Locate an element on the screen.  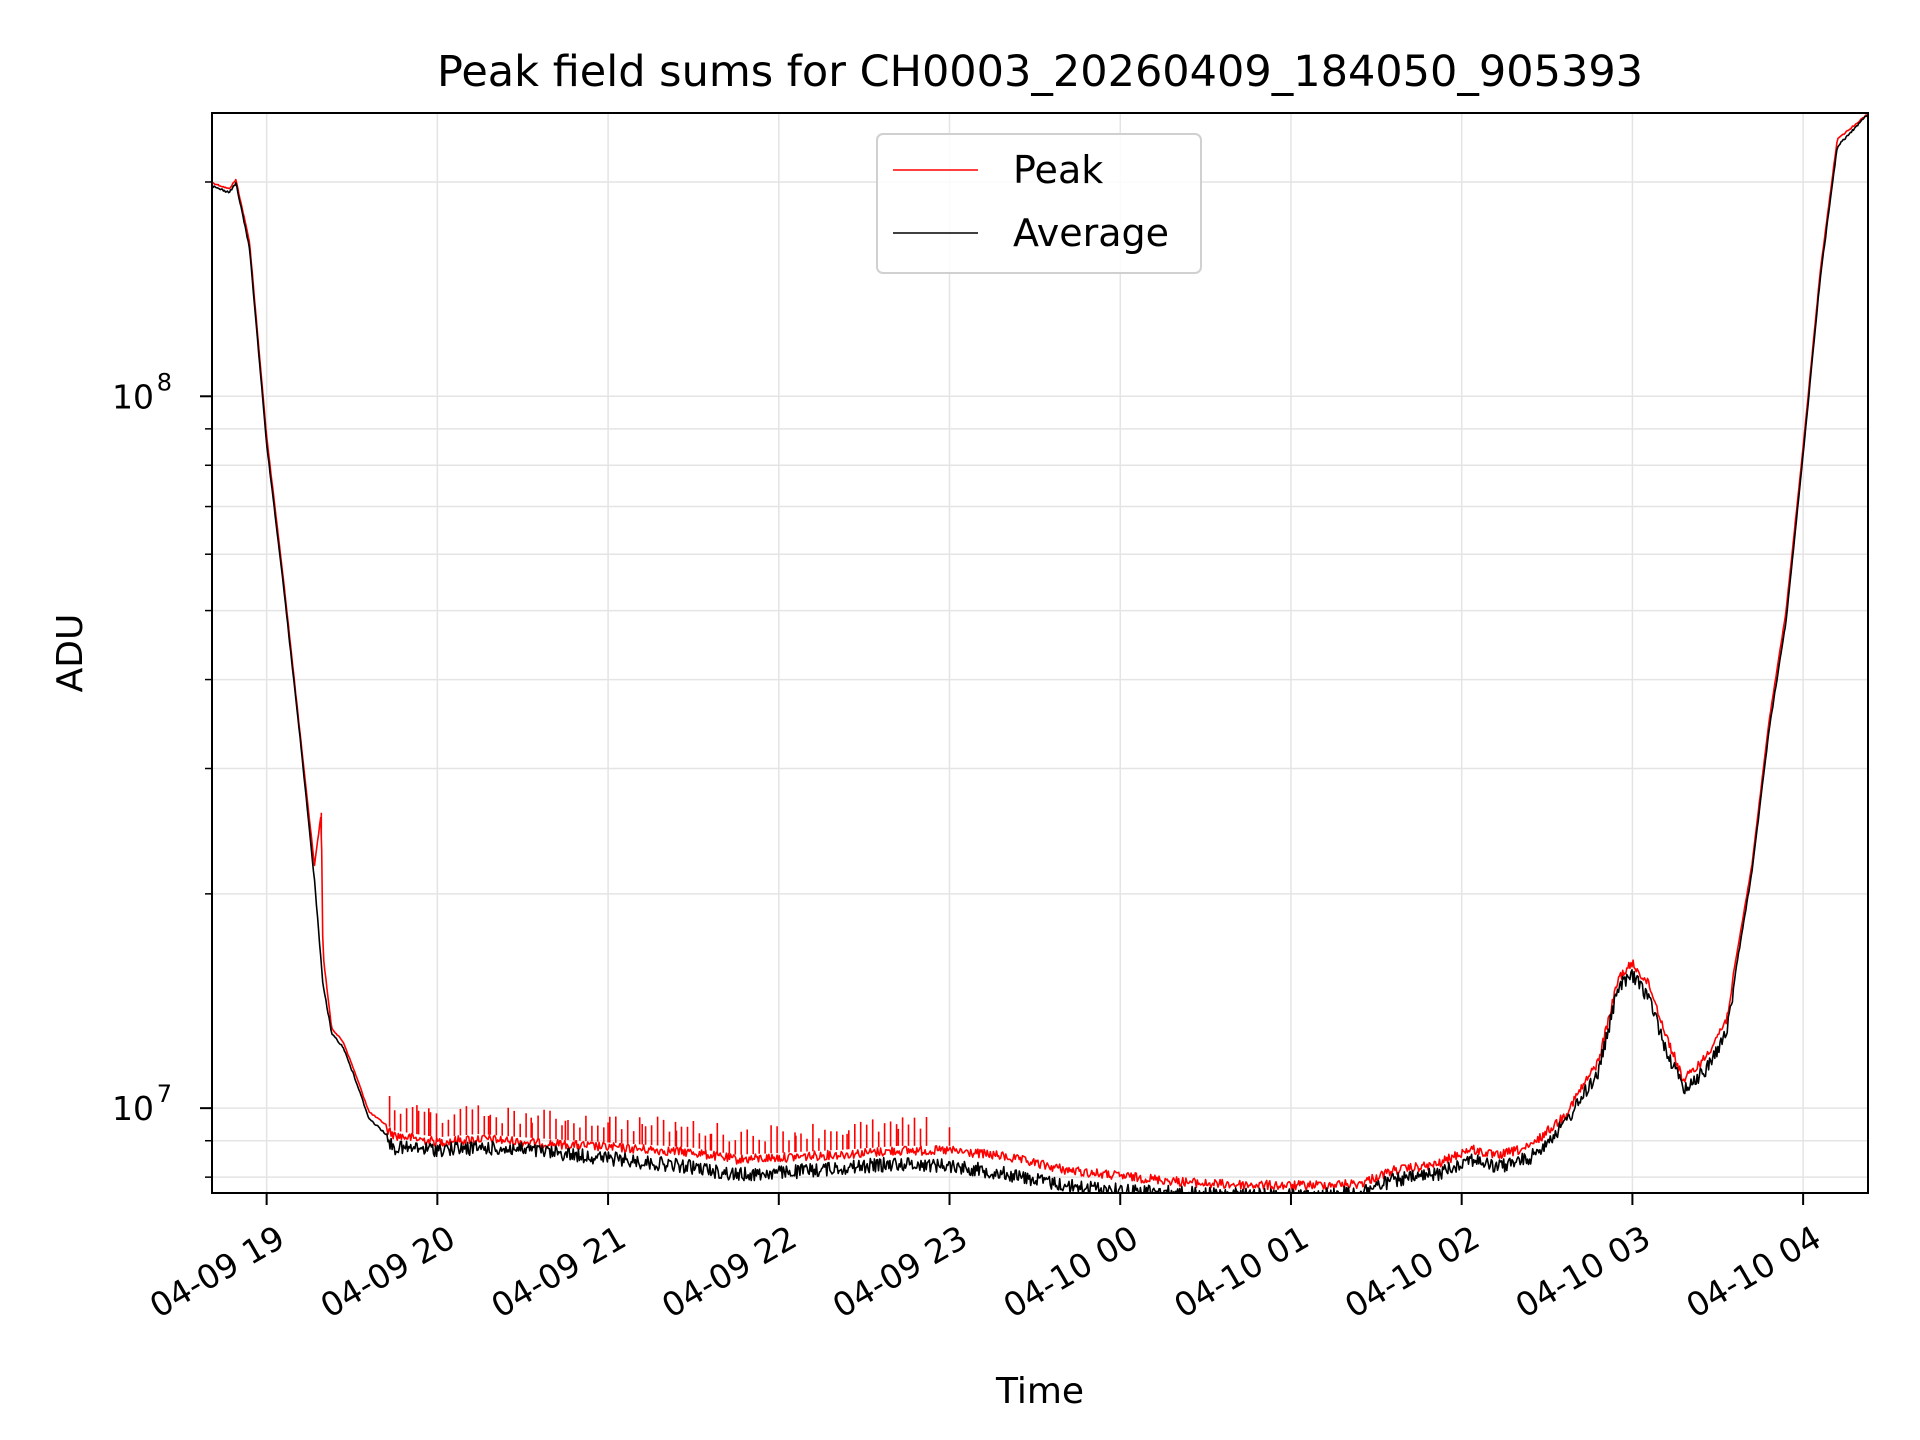
y-axis-label: ADU is located at coordinates (70, 653).